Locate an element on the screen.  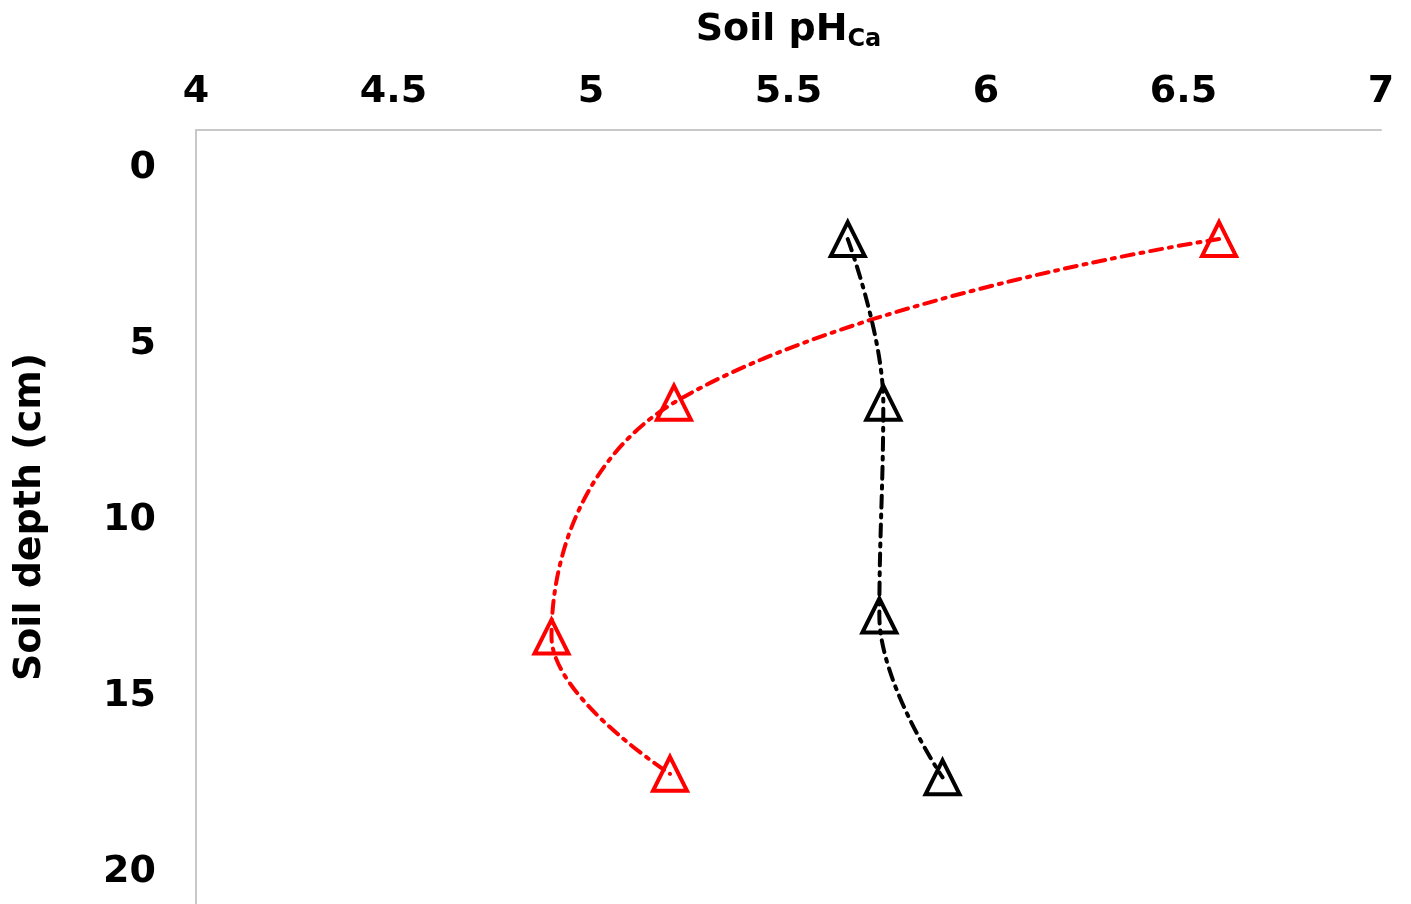
x-tick-label: 7 is located at coordinates (1381, 89).